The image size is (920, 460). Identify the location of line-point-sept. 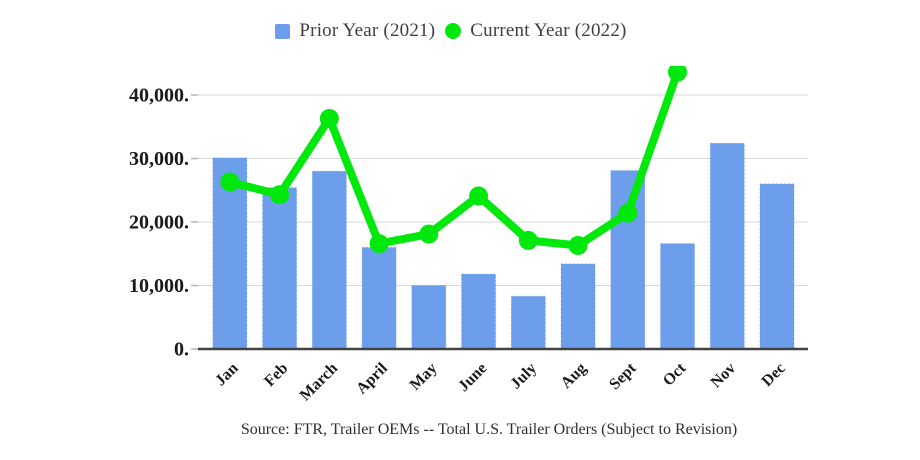
(628, 213).